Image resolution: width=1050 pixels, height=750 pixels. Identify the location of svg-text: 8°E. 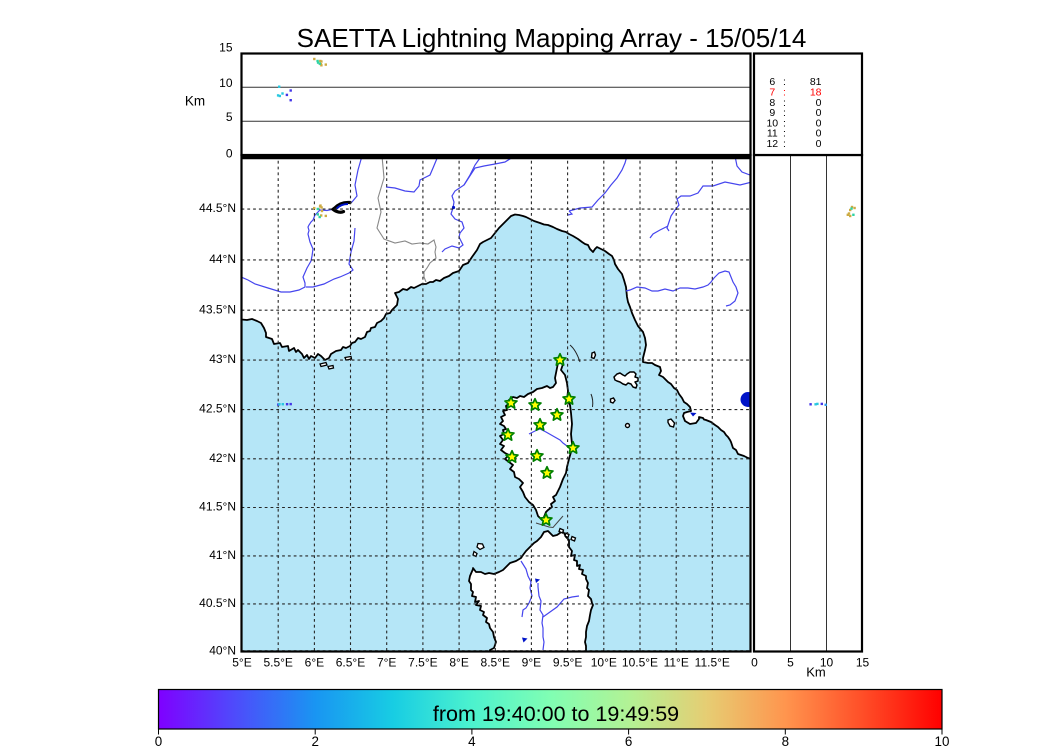
(458, 663).